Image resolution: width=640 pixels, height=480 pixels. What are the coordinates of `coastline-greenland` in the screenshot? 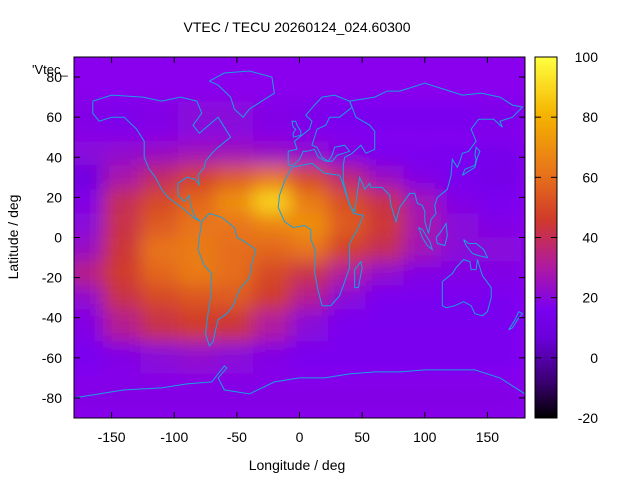 It's located at (242, 94).